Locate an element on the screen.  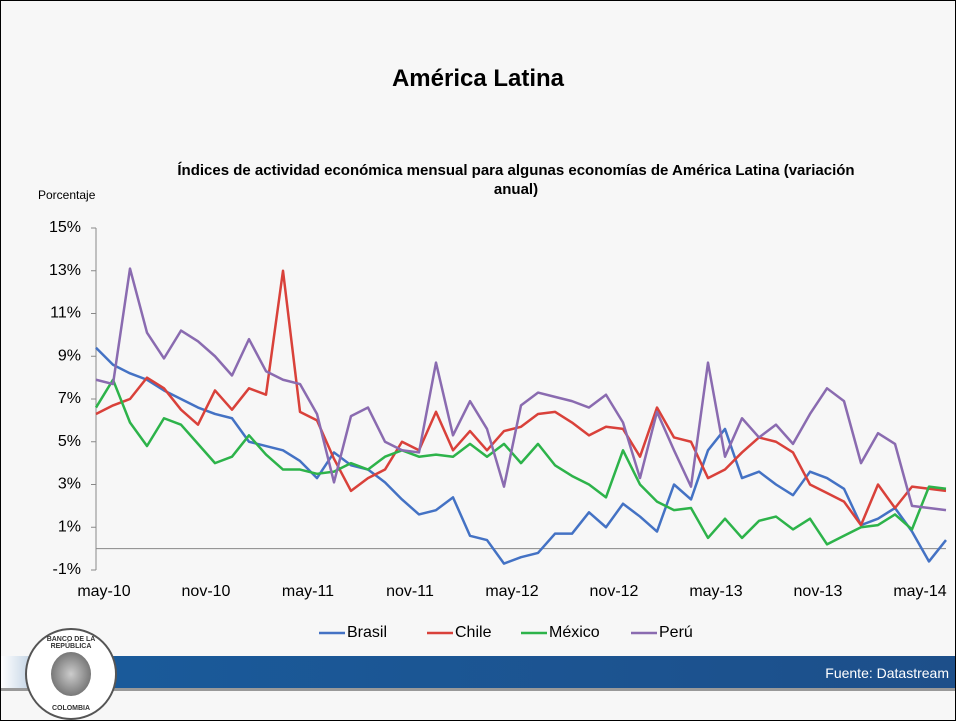
legend-label: México is located at coordinates (574, 632).